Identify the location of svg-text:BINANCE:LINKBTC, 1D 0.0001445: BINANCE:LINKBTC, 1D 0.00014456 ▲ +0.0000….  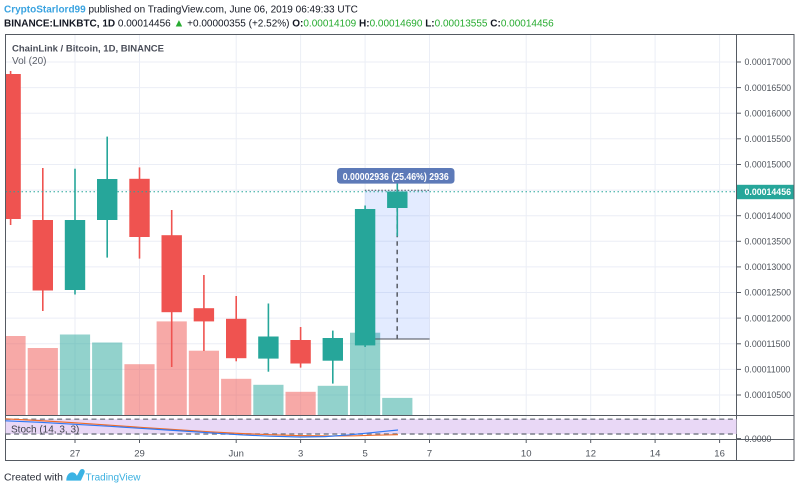
(279, 24).